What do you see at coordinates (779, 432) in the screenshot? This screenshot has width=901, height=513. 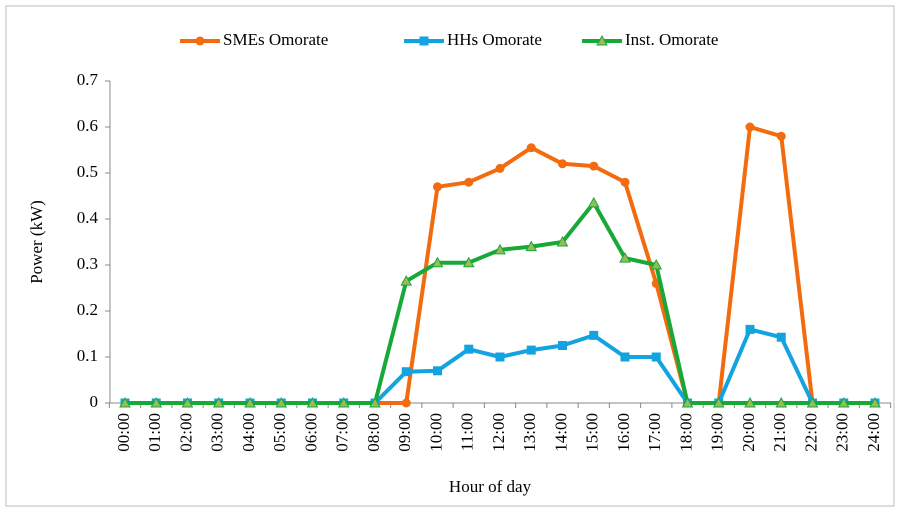 I see `x-tick-label: 21:00` at bounding box center [779, 432].